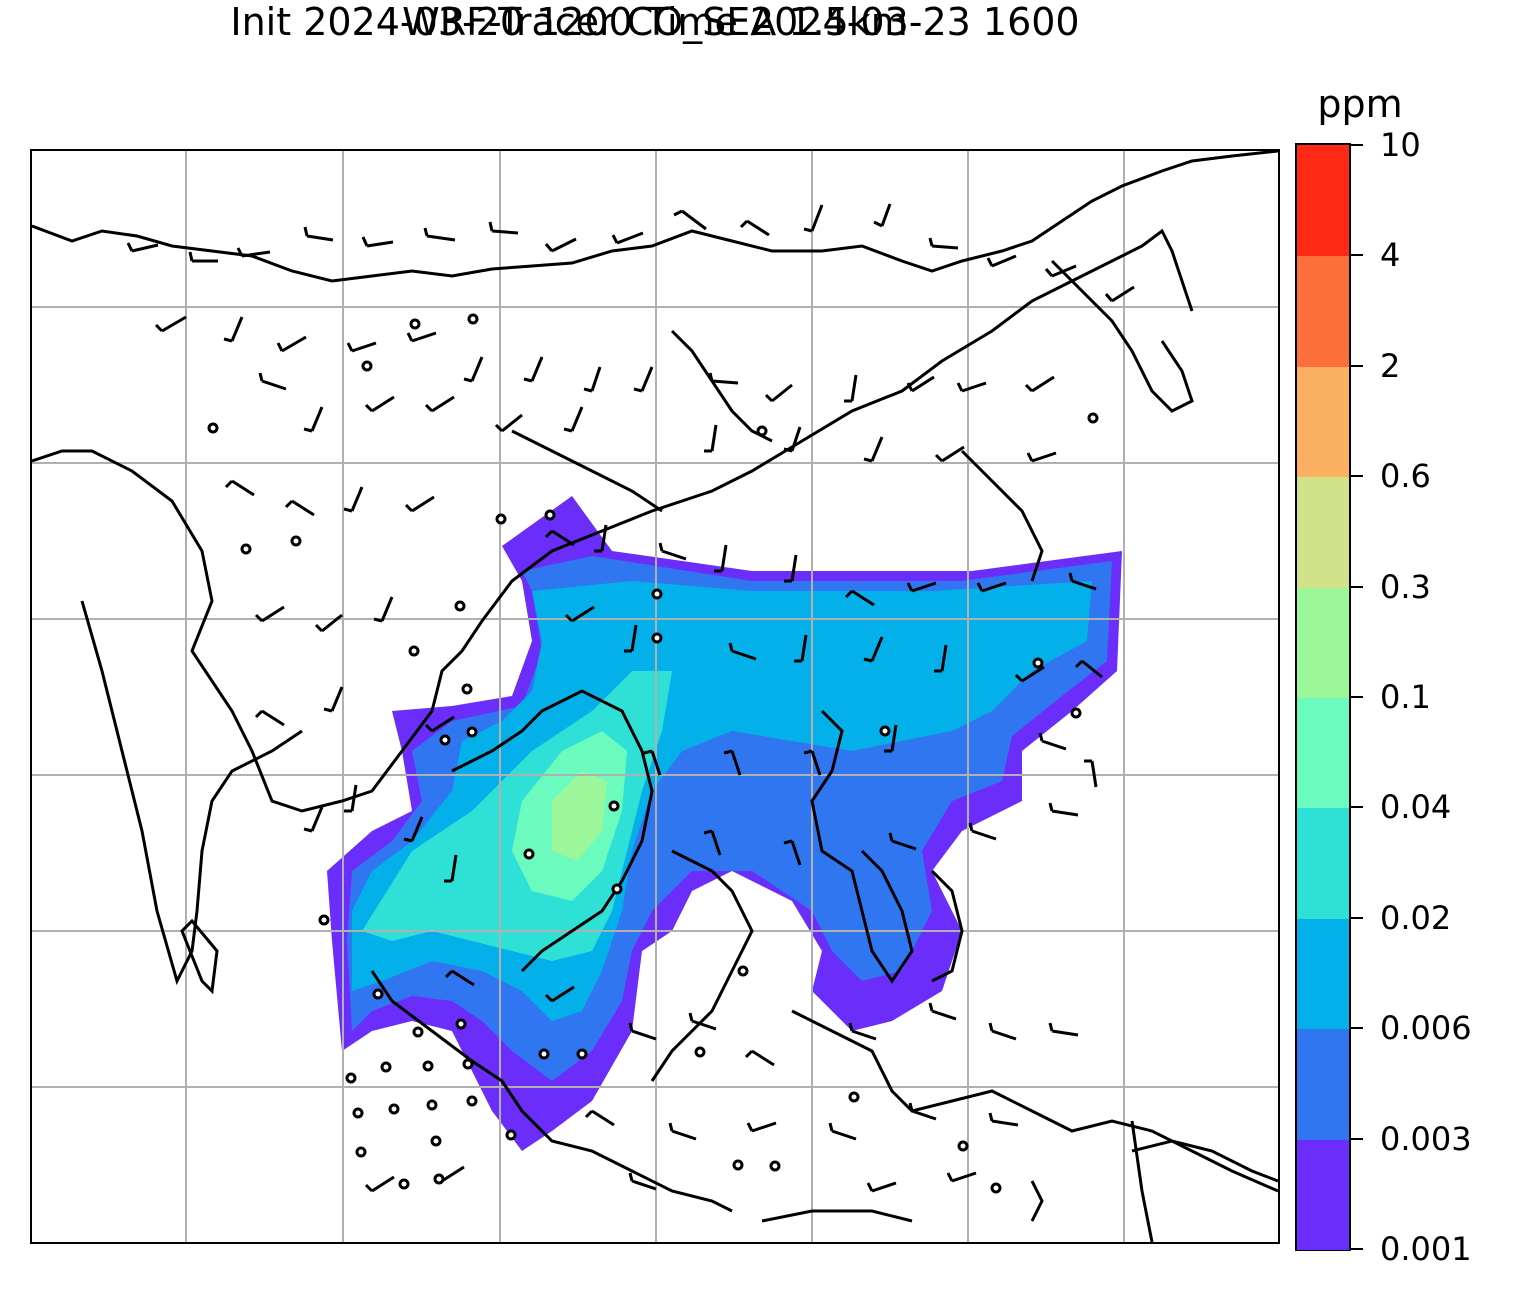 The width and height of the screenshot is (1528, 1306). What do you see at coordinates (1426, 1138) in the screenshot?
I see `colorbar-tick-label: 0.003` at bounding box center [1426, 1138].